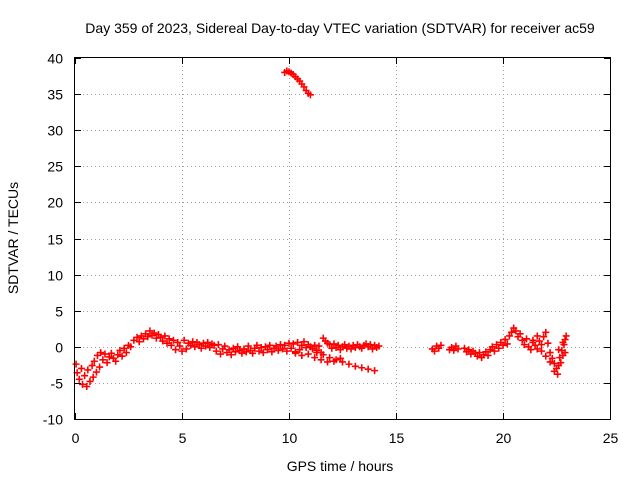  What do you see at coordinates (57, 384) in the screenshot?
I see `y-tick-label: -5` at bounding box center [57, 384].